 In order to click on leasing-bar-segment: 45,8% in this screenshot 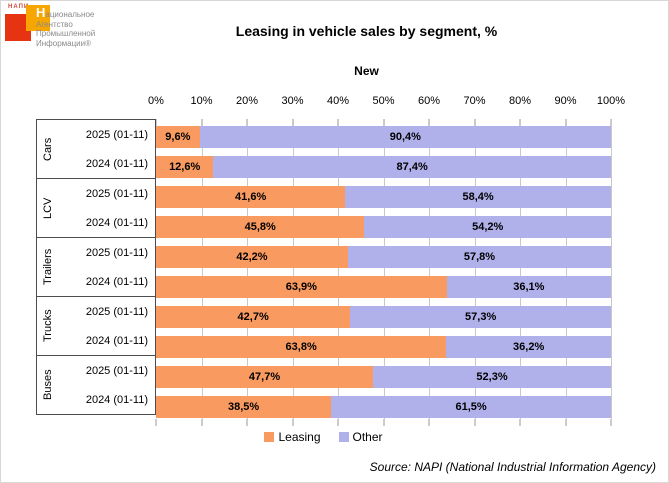, I will do `click(260, 227)`.